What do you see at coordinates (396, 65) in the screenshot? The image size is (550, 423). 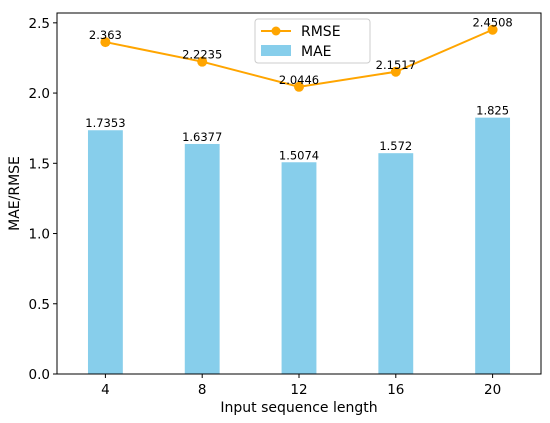 I see `rmse-value-label: 2.1517` at bounding box center [396, 65].